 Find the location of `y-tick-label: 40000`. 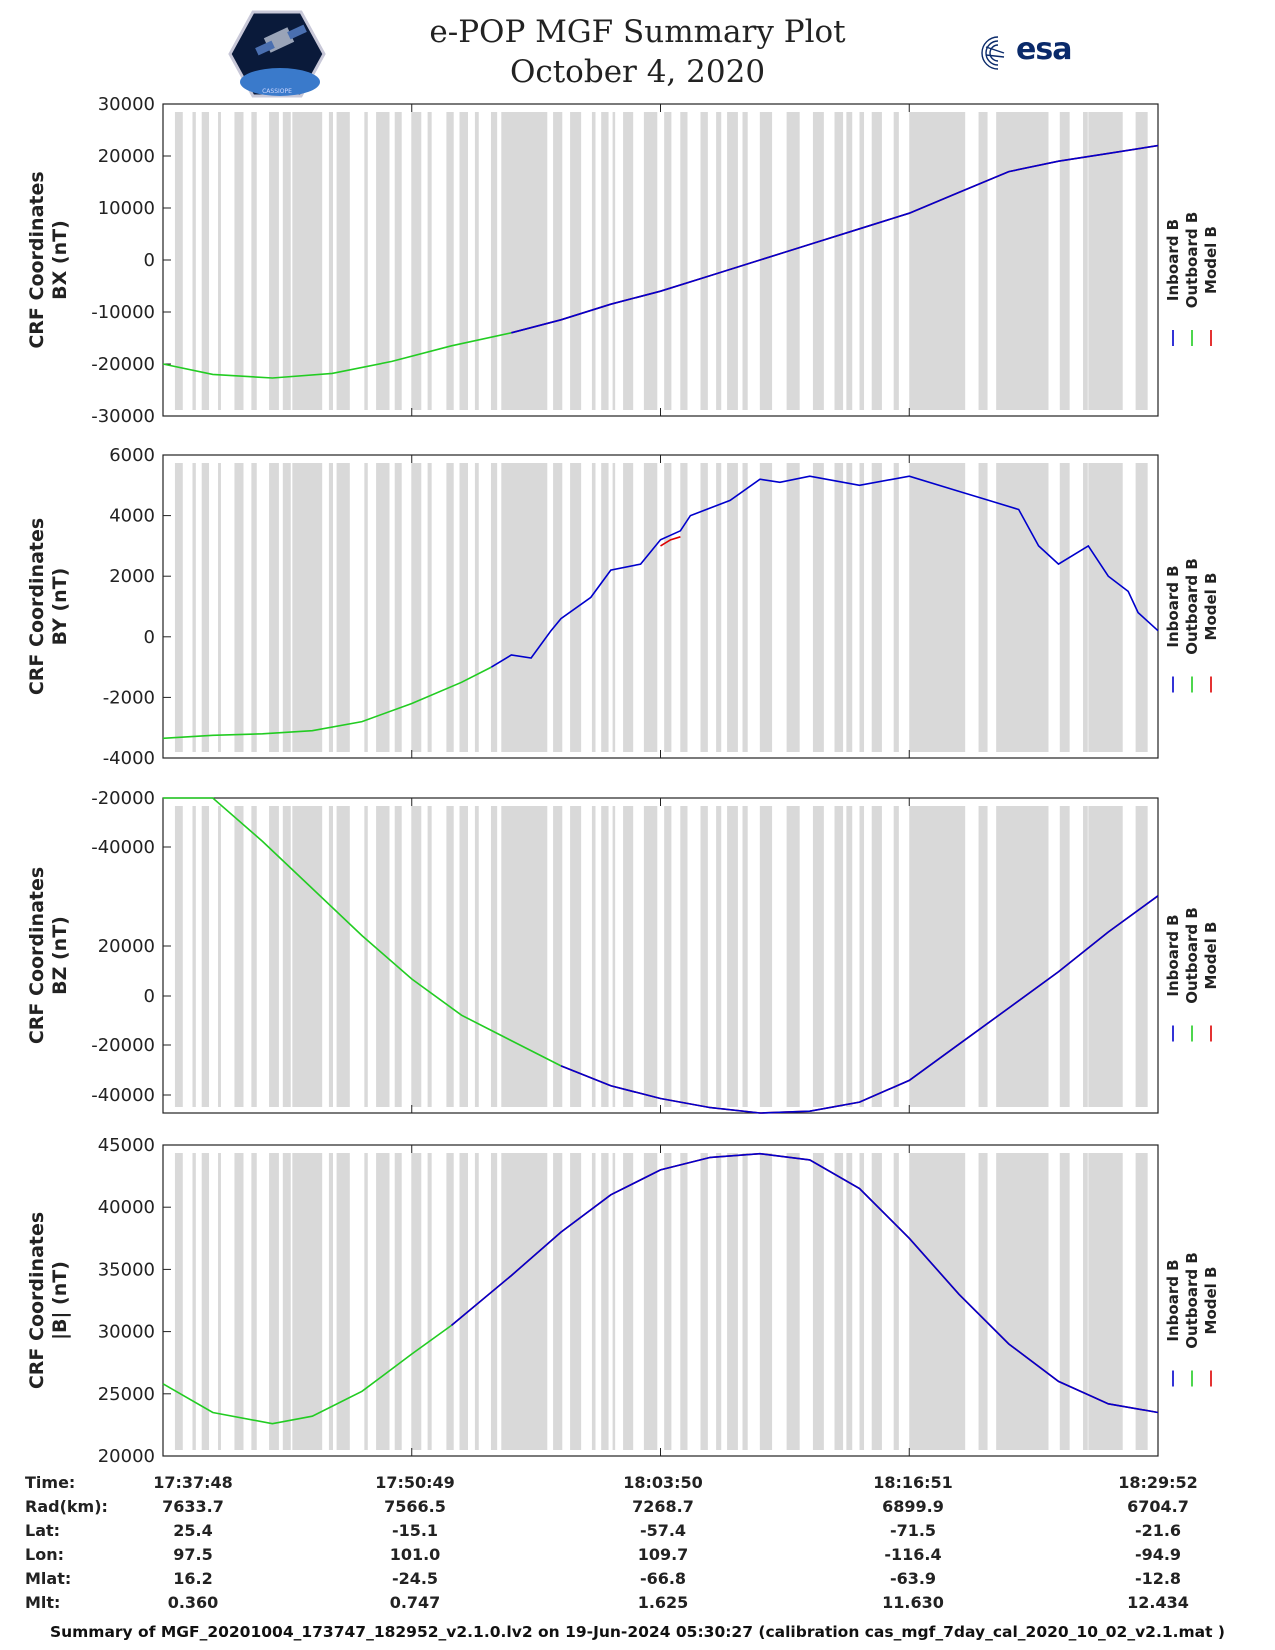

y-tick-label: 40000 is located at coordinates (126, 1207).